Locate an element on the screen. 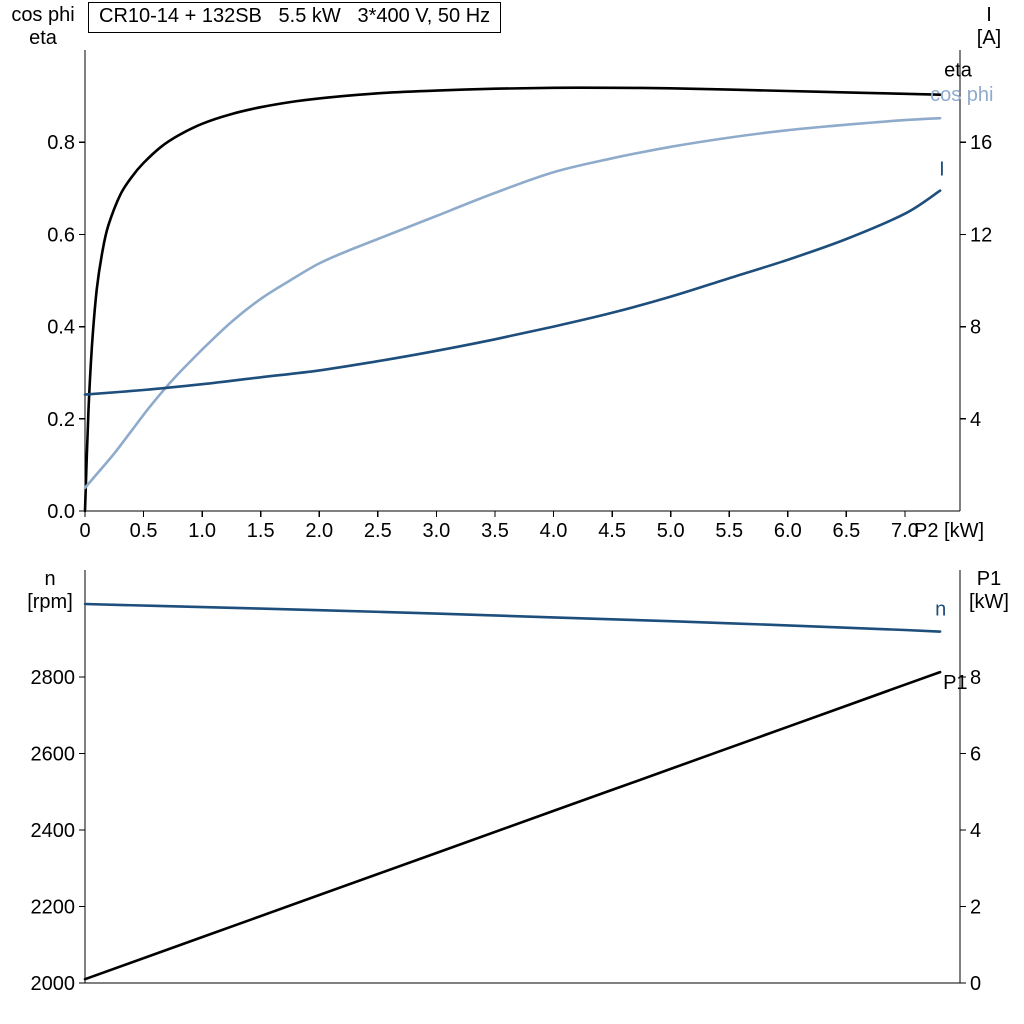  x-axis-unit-label: P2 [kW] is located at coordinates (949, 531).